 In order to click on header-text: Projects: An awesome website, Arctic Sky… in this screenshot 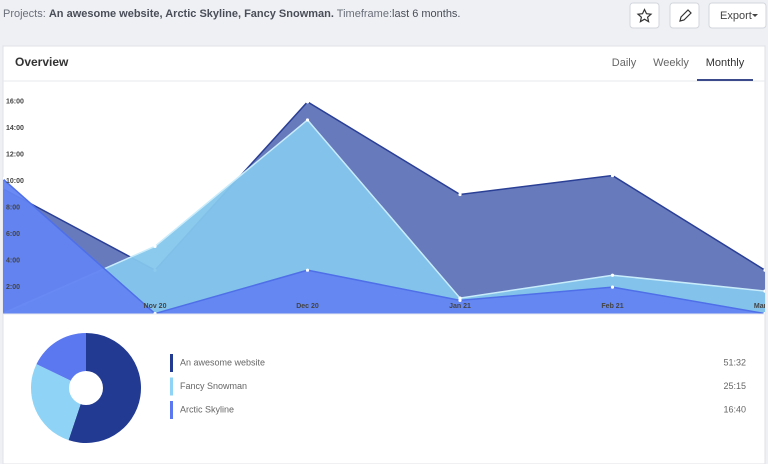, I will do `click(232, 14)`.